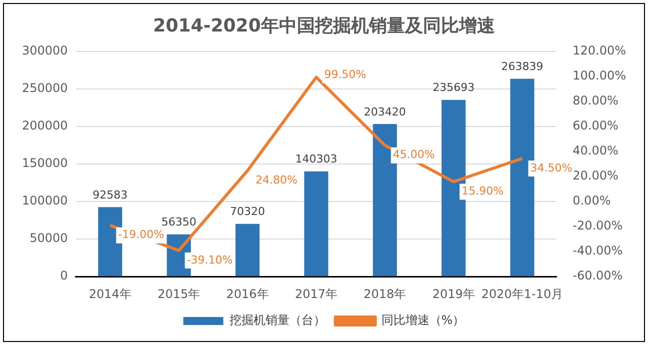 This screenshot has height=345, width=648. I want to click on y-tick-label: 50000, so click(49, 238).